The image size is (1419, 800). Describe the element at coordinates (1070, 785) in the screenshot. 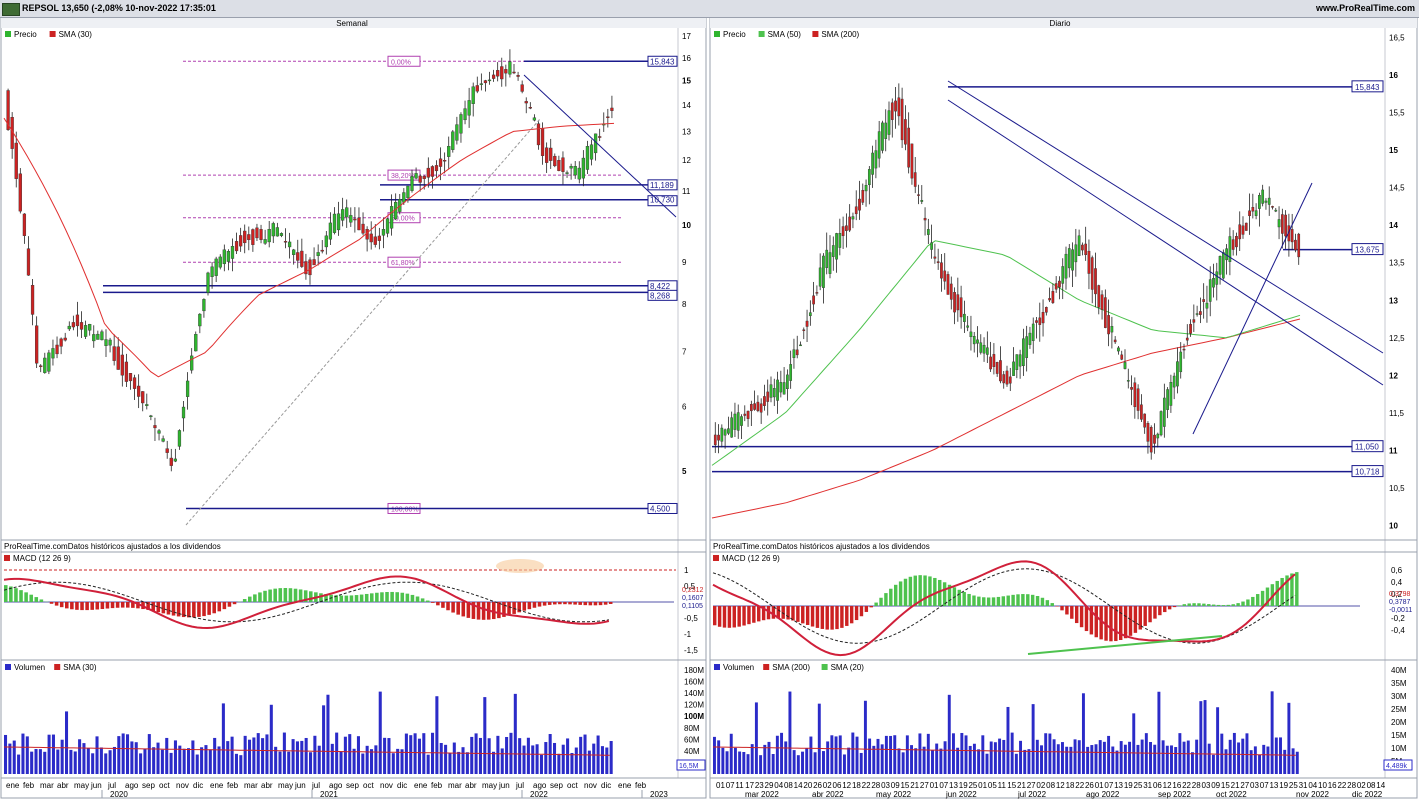

I see `day-tick: 18` at that location.